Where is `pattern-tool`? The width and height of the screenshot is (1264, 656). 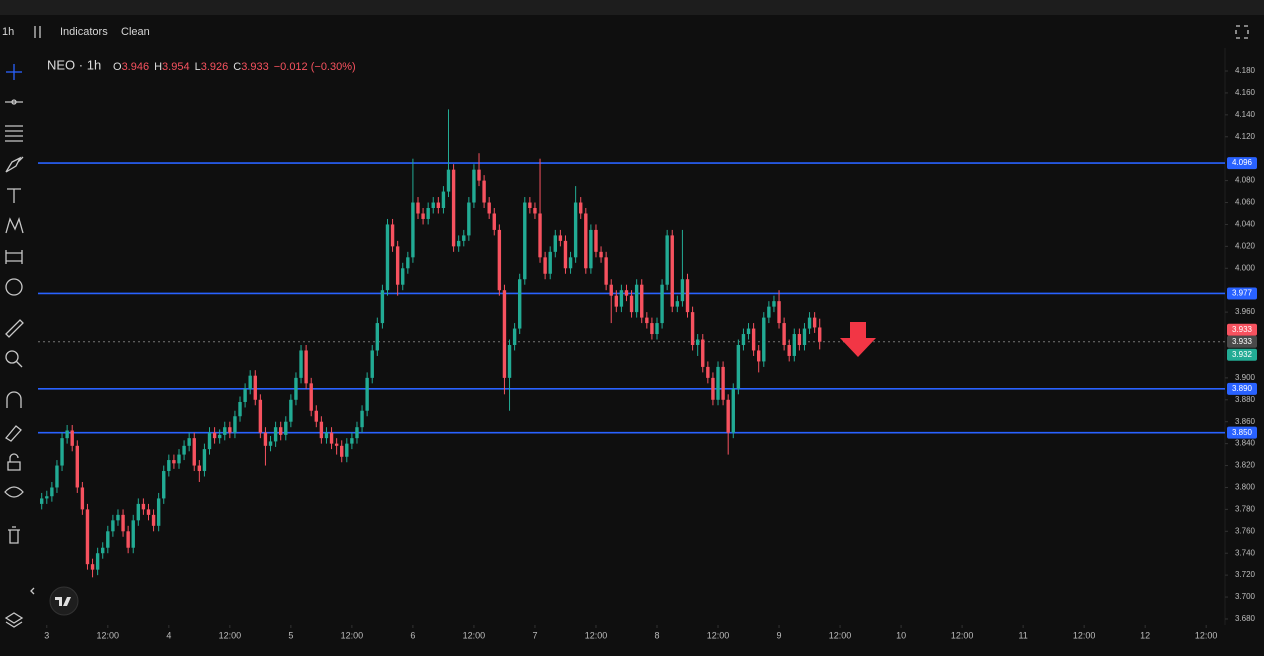
pattern-tool is located at coordinates (14, 225).